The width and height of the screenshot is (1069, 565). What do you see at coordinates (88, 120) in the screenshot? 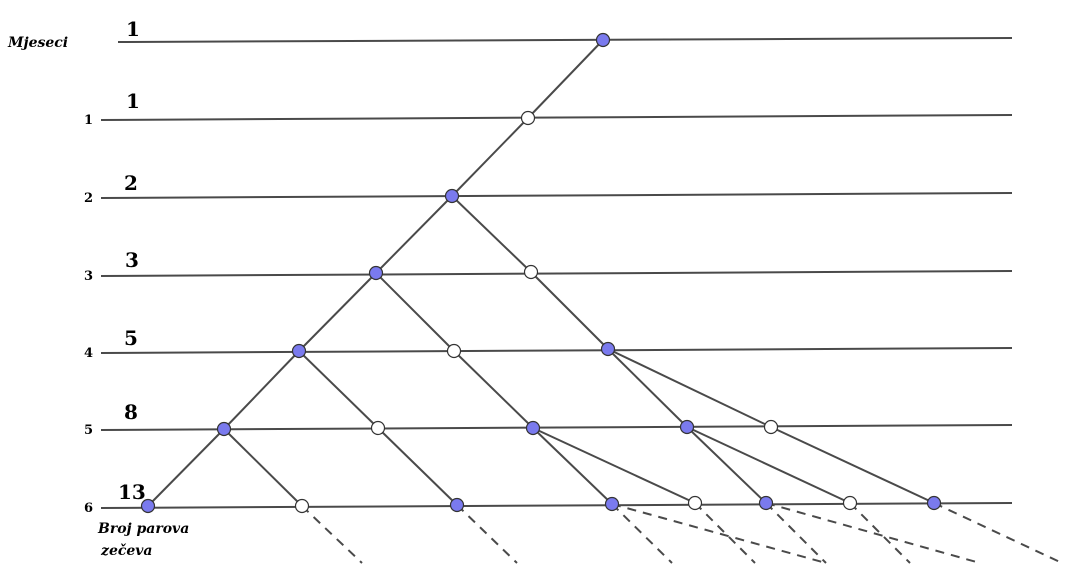
I see `month-number: 1` at bounding box center [88, 120].